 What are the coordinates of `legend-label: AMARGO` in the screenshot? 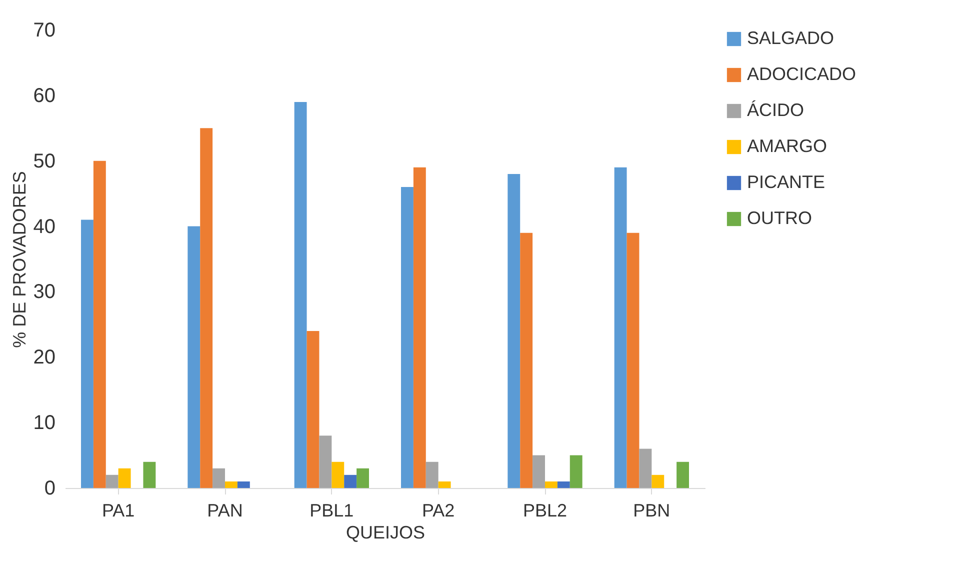 It's located at (787, 146).